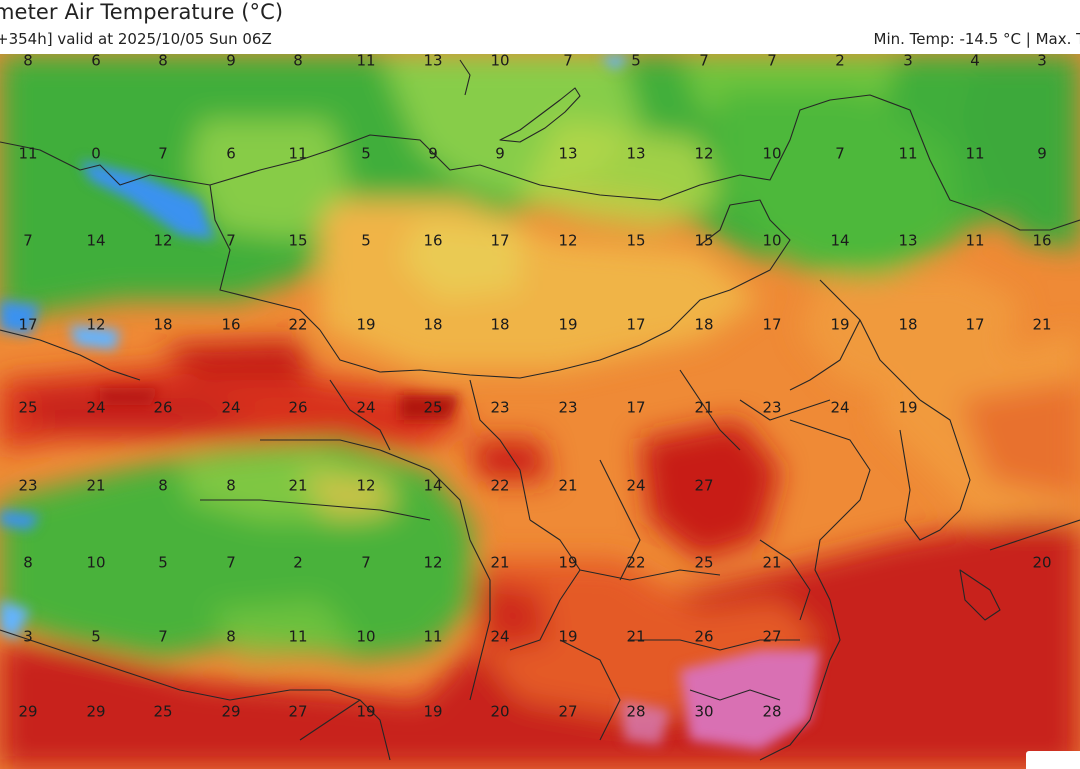  I want to click on temperature-label: 0, so click(96, 154).